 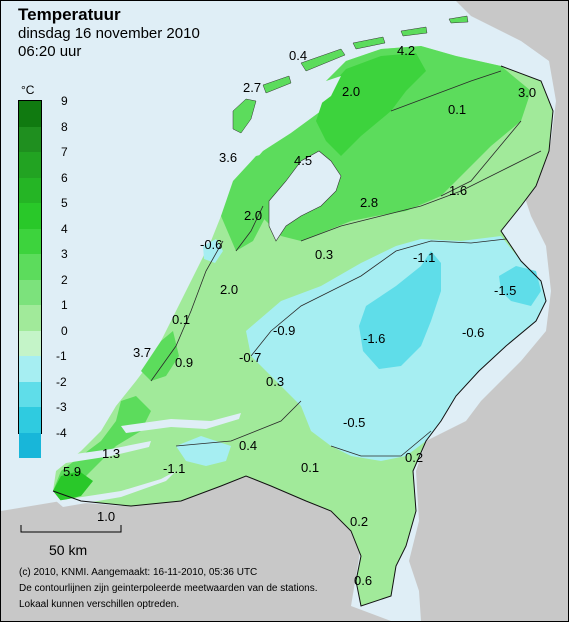 What do you see at coordinates (303, 160) in the screenshot?
I see `station-temperature-label: 4.5` at bounding box center [303, 160].